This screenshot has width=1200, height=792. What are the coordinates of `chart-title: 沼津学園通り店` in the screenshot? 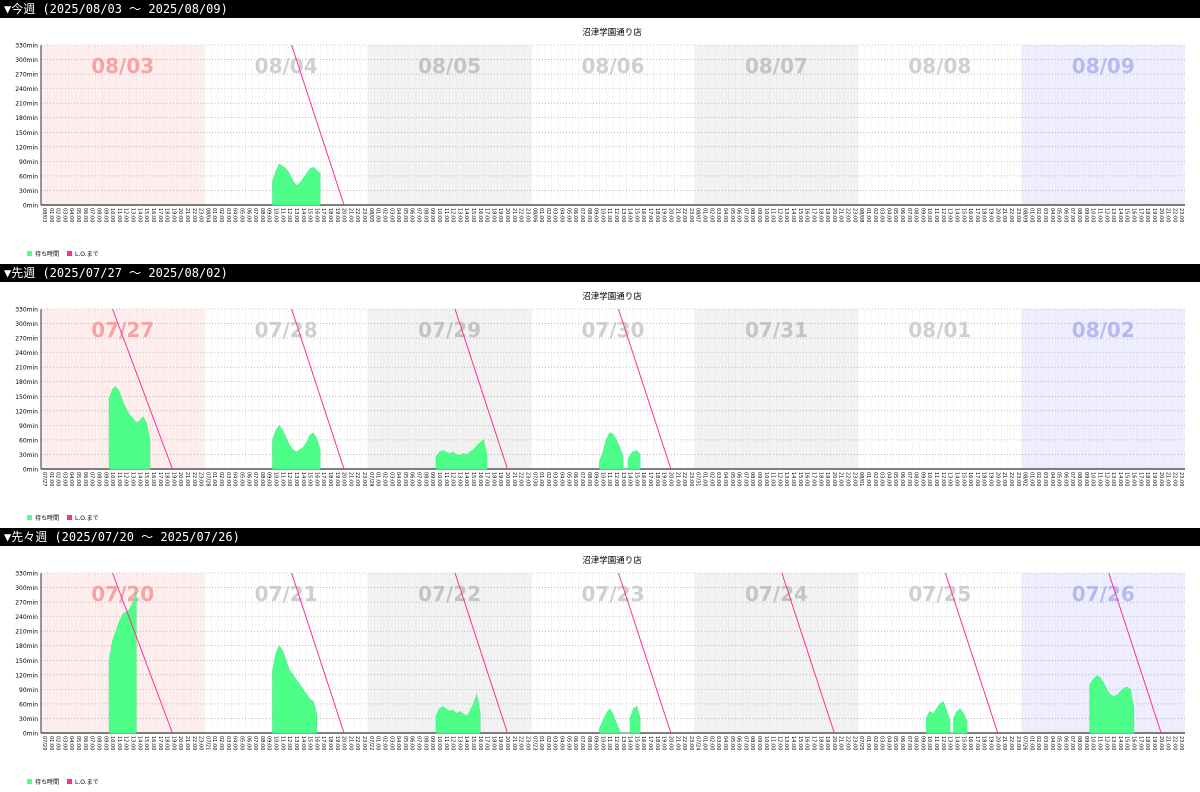 It's located at (612, 296).